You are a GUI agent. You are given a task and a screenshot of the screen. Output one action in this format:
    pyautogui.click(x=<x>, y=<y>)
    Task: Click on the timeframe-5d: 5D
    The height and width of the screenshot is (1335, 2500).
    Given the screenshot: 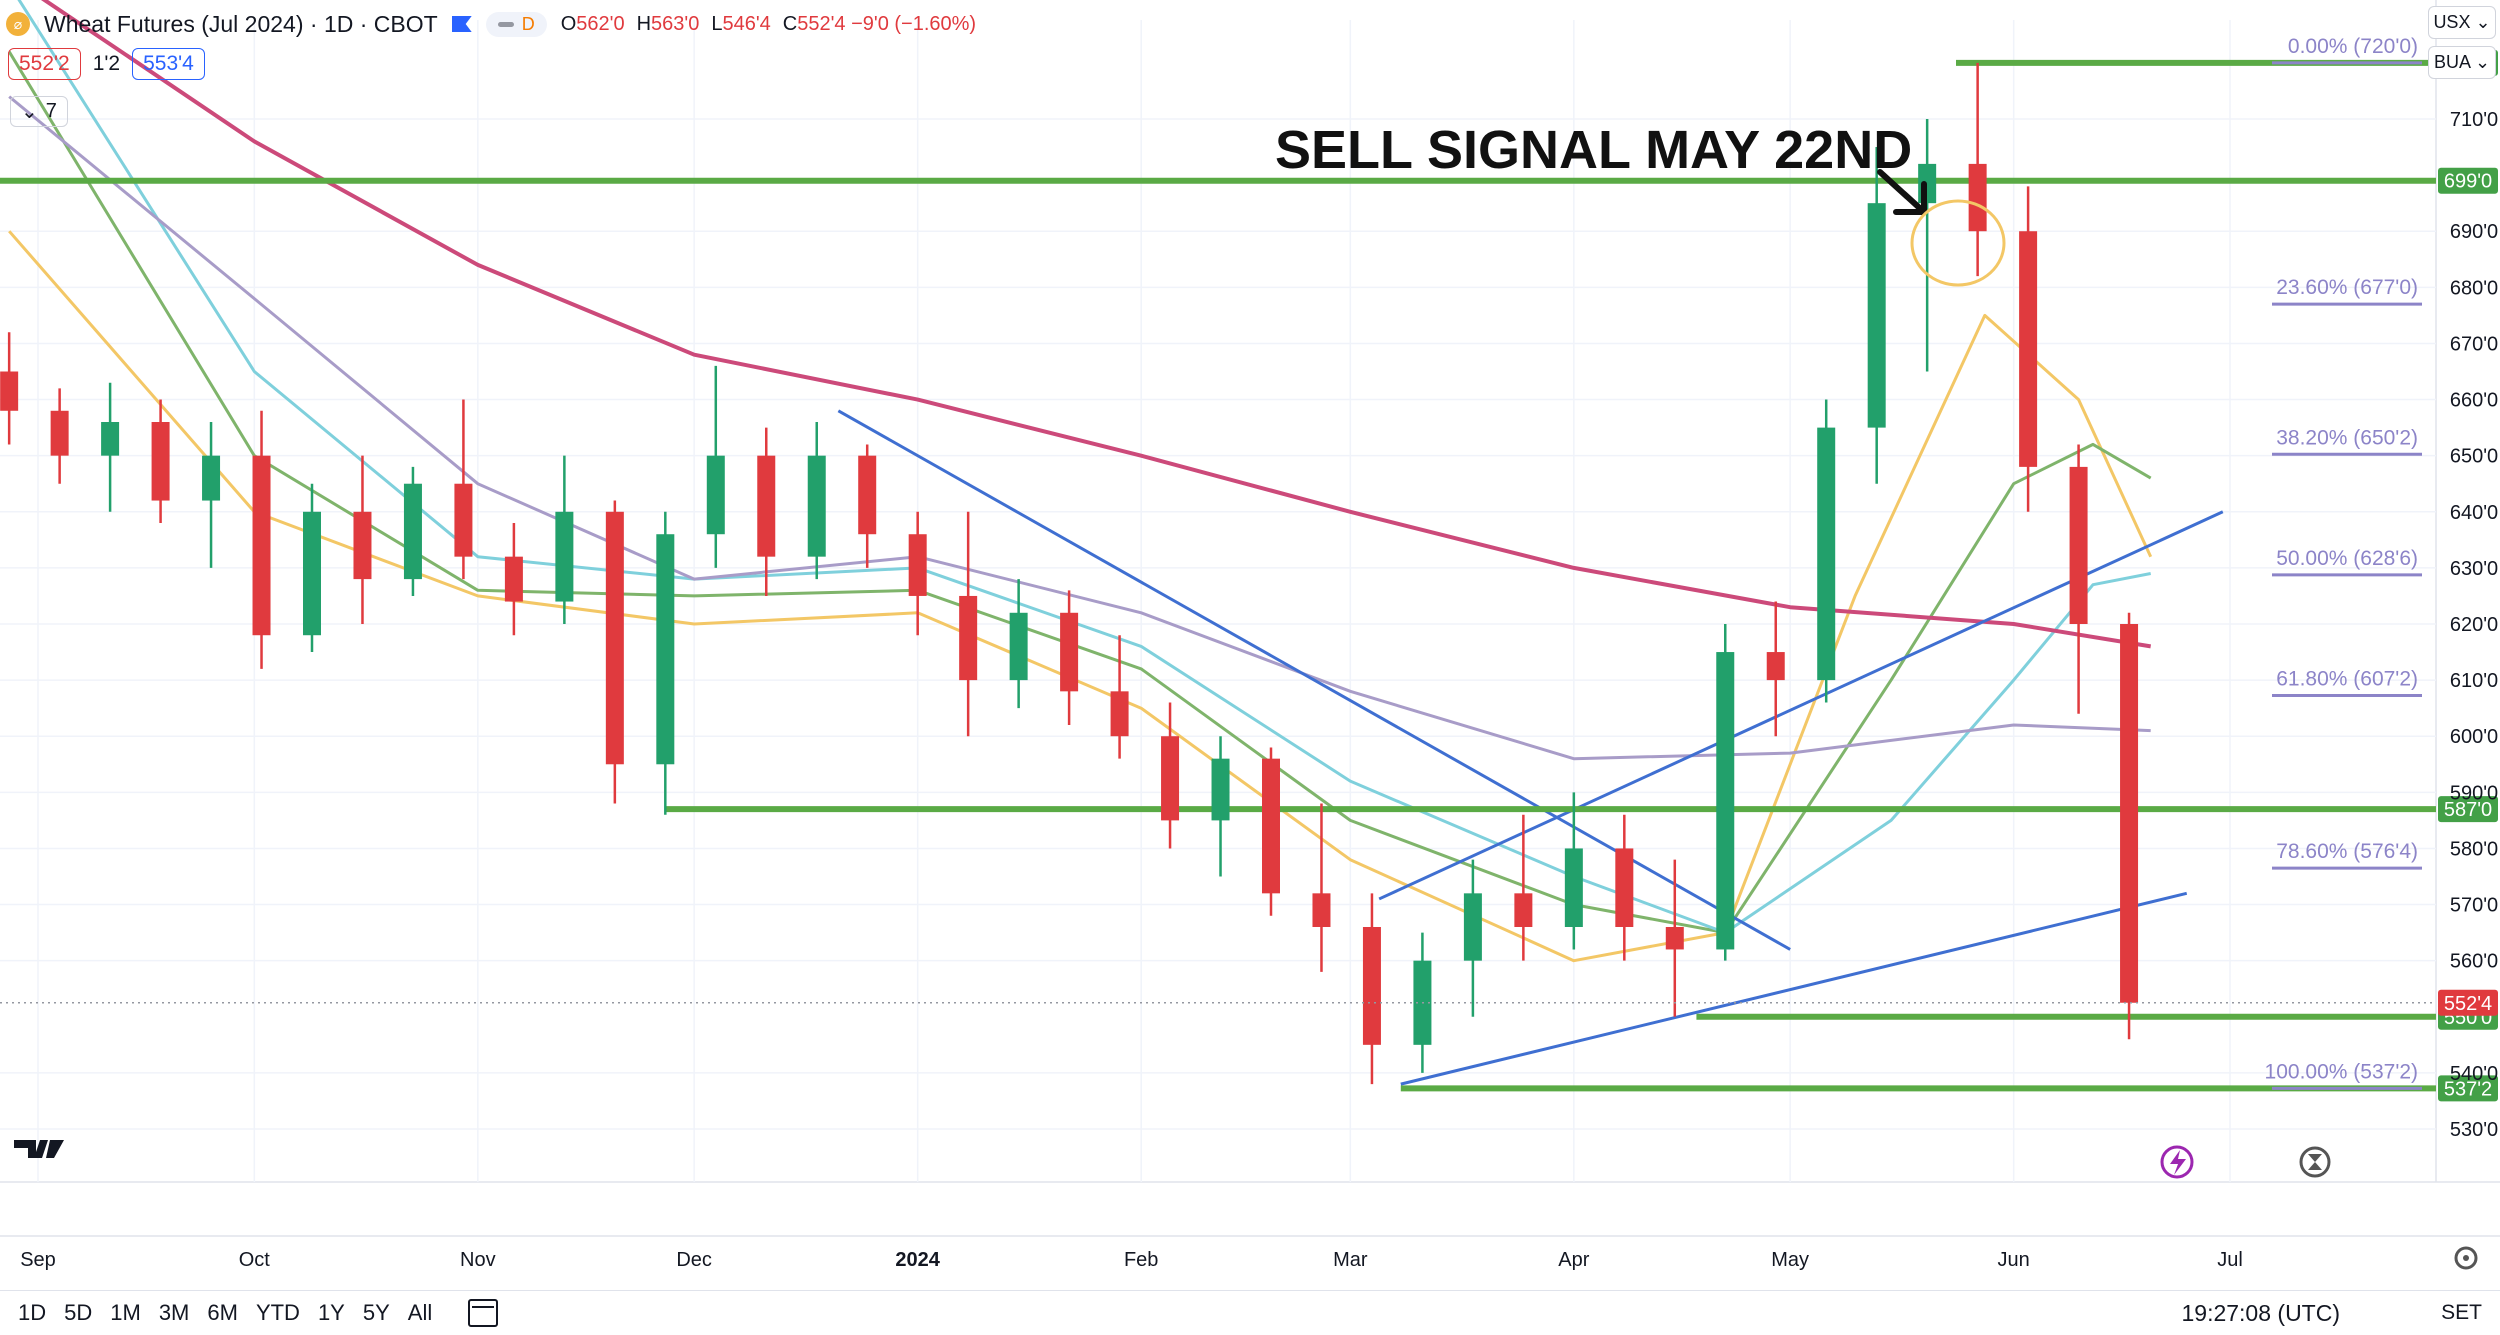 What is the action you would take?
    pyautogui.click(x=78, y=1312)
    